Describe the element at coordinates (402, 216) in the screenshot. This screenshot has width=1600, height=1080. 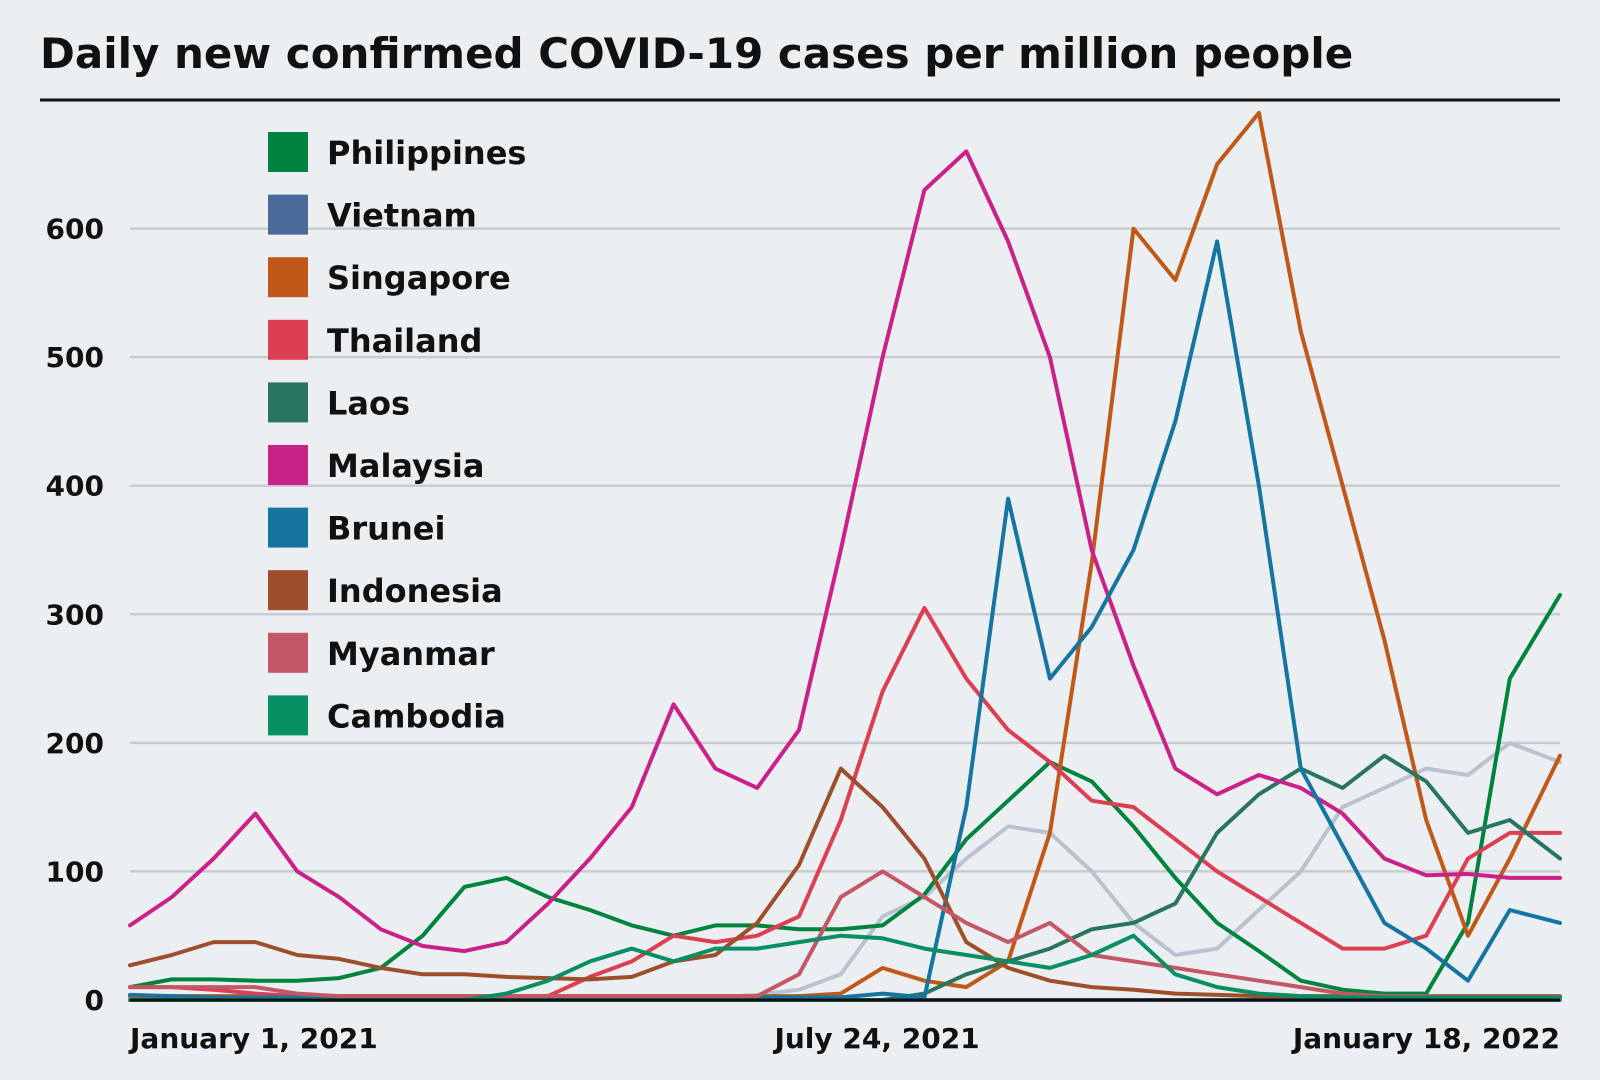
I see `legend-label-vietnam: Vietnam` at that location.